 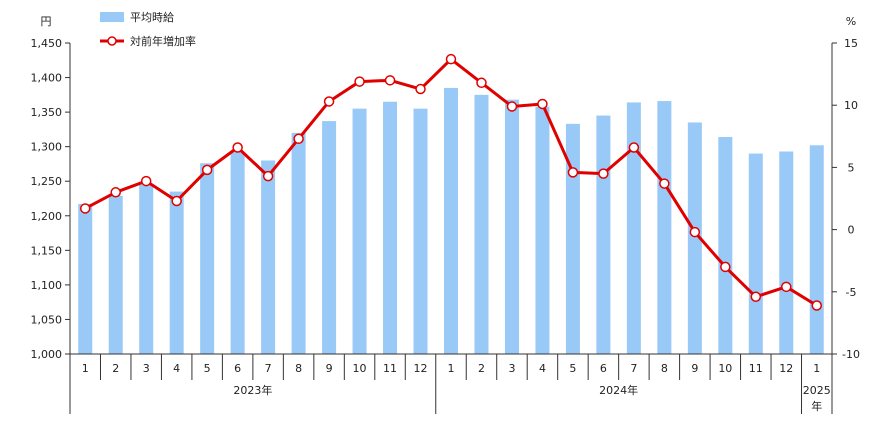 What do you see at coordinates (817, 390) in the screenshot?
I see `year-label: 2025` at bounding box center [817, 390].